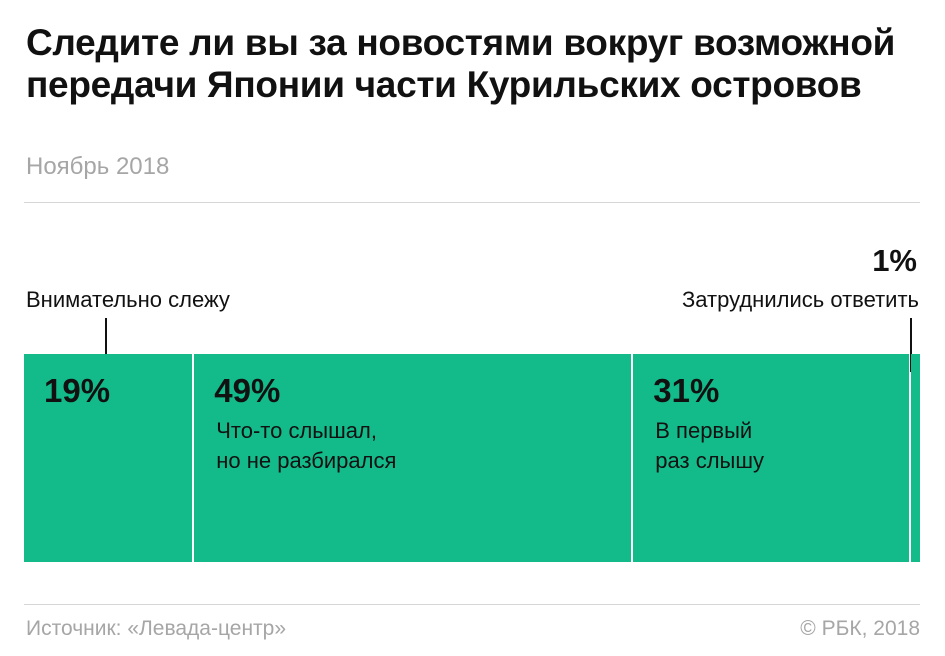  I want to click on label-first-time-hearing: В первый раз слышу, so click(709, 445).